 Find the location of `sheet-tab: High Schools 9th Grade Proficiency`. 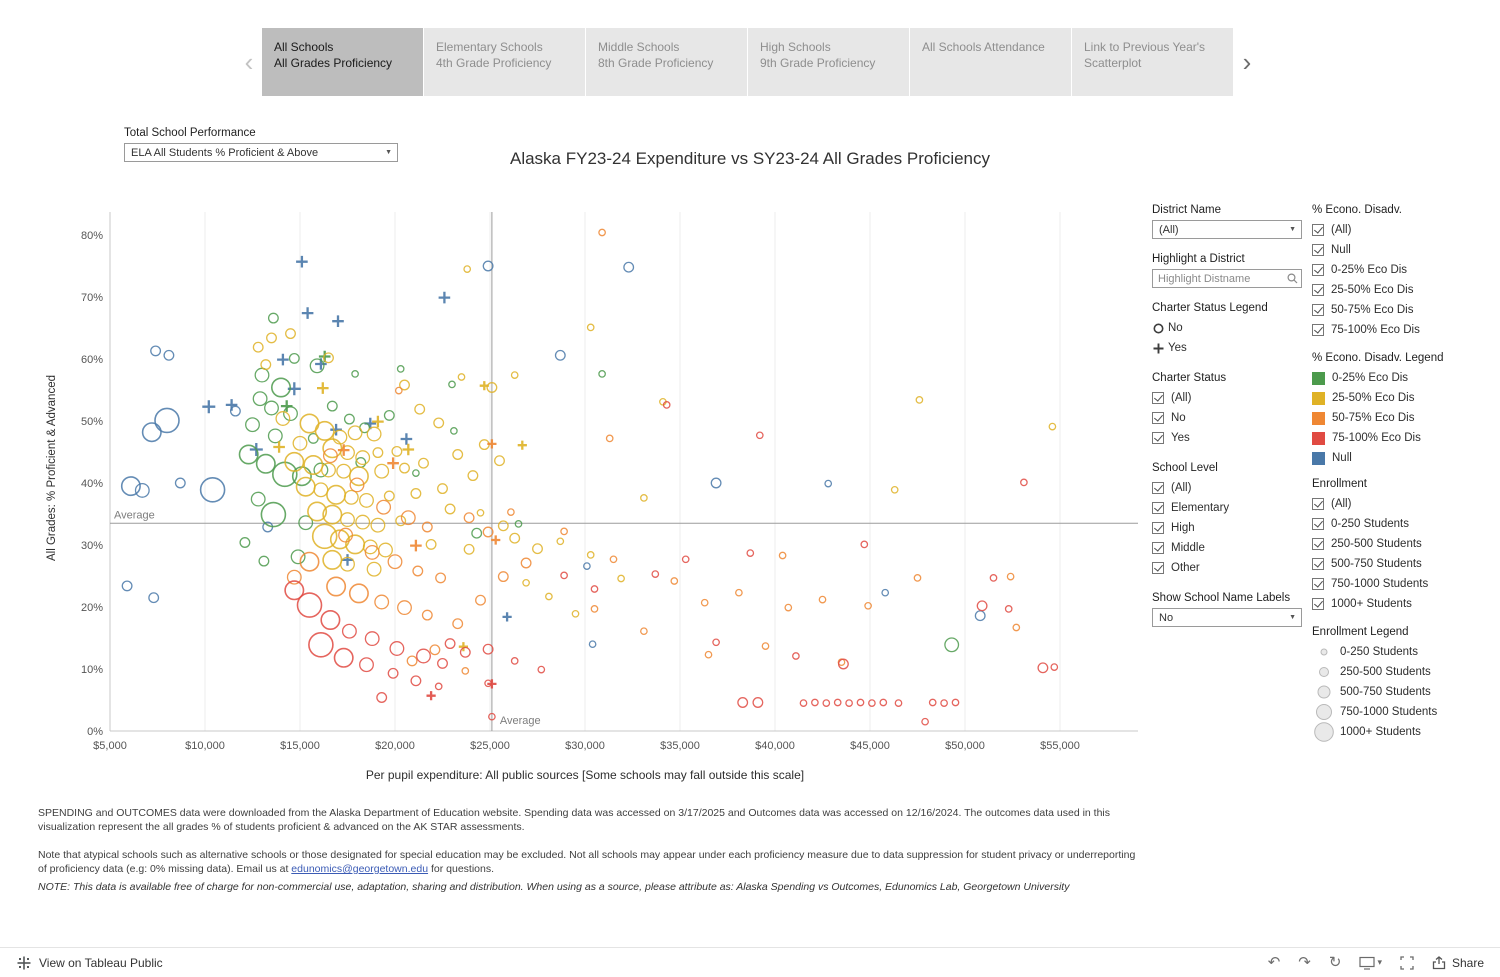

sheet-tab: High Schools 9th Grade Proficiency is located at coordinates (828, 62).